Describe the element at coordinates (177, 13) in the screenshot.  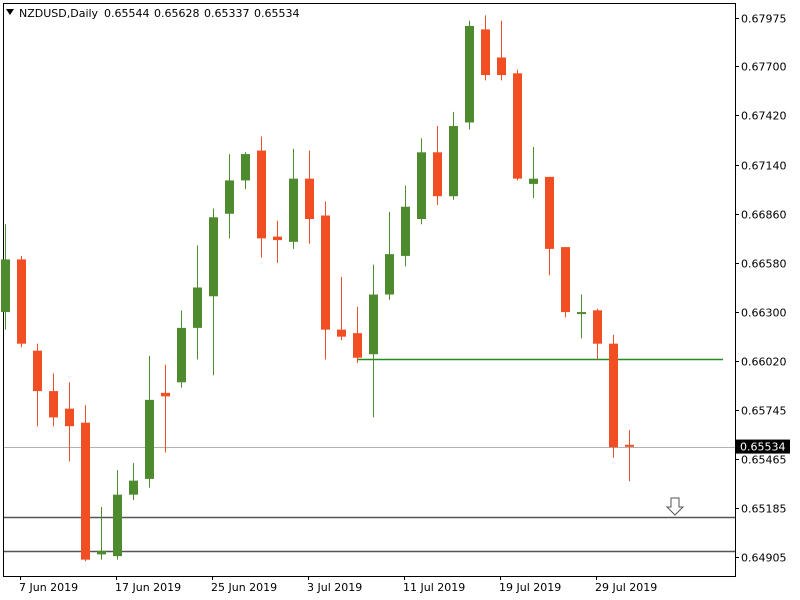
I see `ohlc-high: 0.65628` at that location.